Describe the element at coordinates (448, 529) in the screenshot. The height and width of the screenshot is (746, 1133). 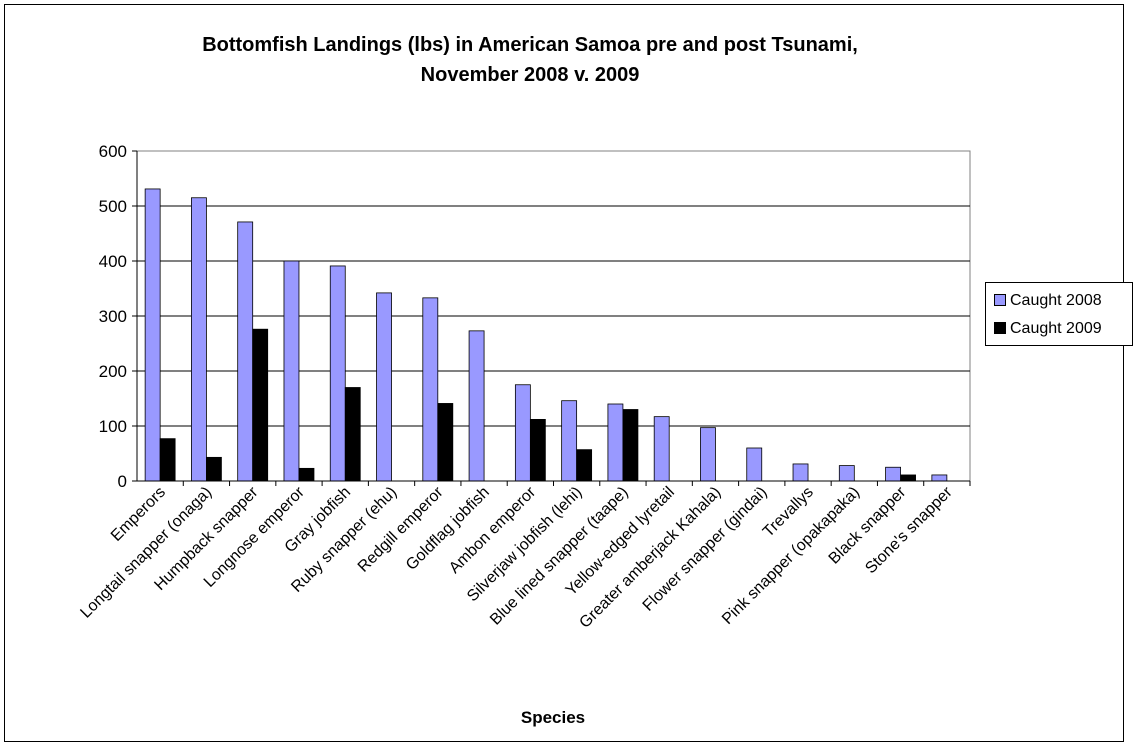
I see `x-tick-label: Goldflag jobfish` at that location.